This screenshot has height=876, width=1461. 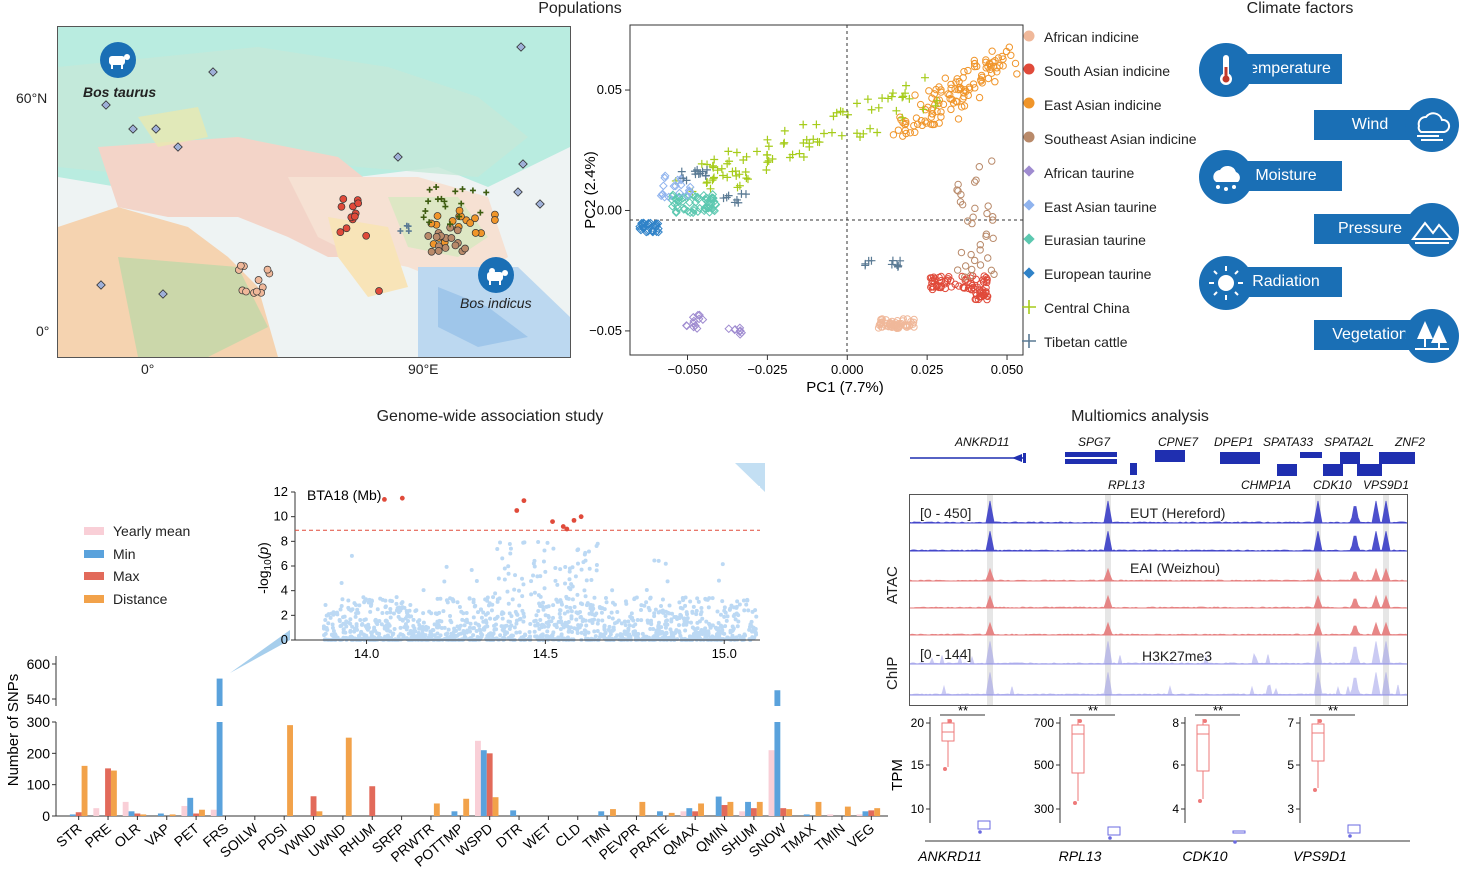 What do you see at coordinates (888, 326) in the screenshot?
I see `pca-point-african-indicine` at bounding box center [888, 326].